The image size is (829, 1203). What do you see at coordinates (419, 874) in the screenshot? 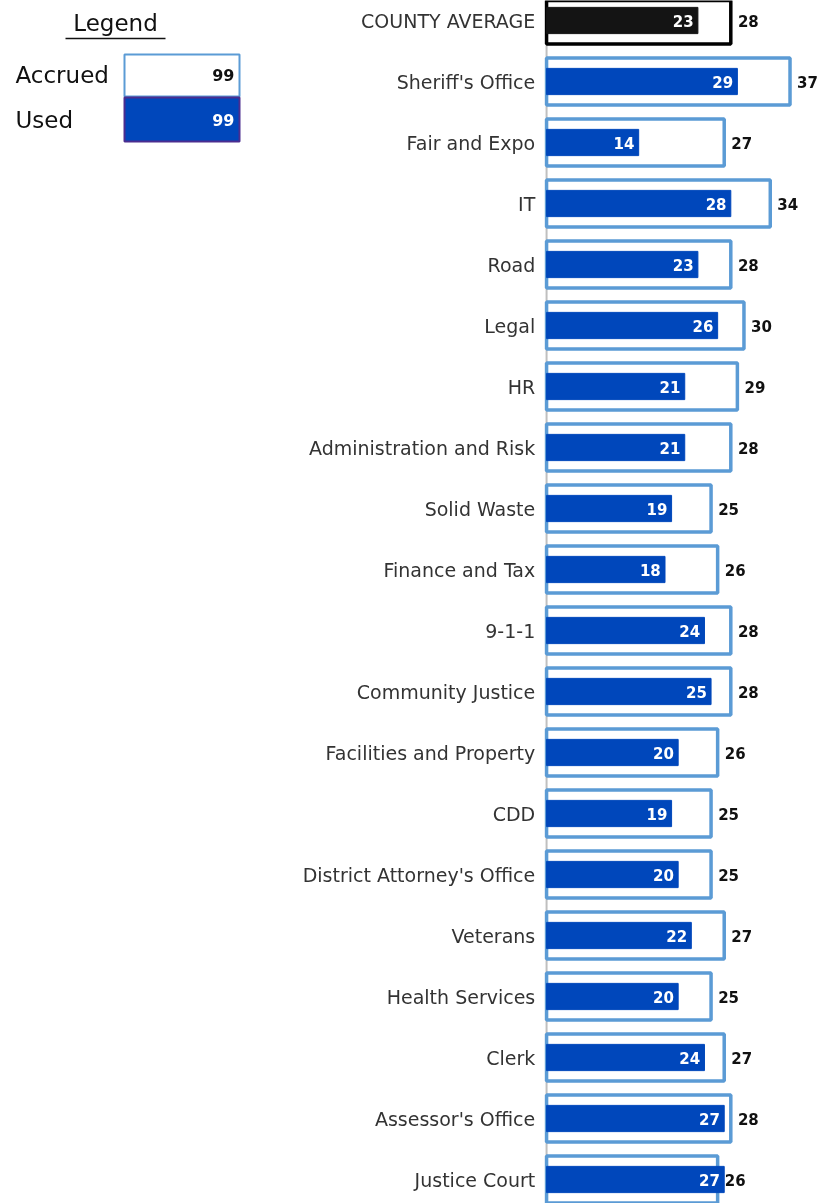
I see `y-tick-label: District Attorney's Office` at bounding box center [419, 874].